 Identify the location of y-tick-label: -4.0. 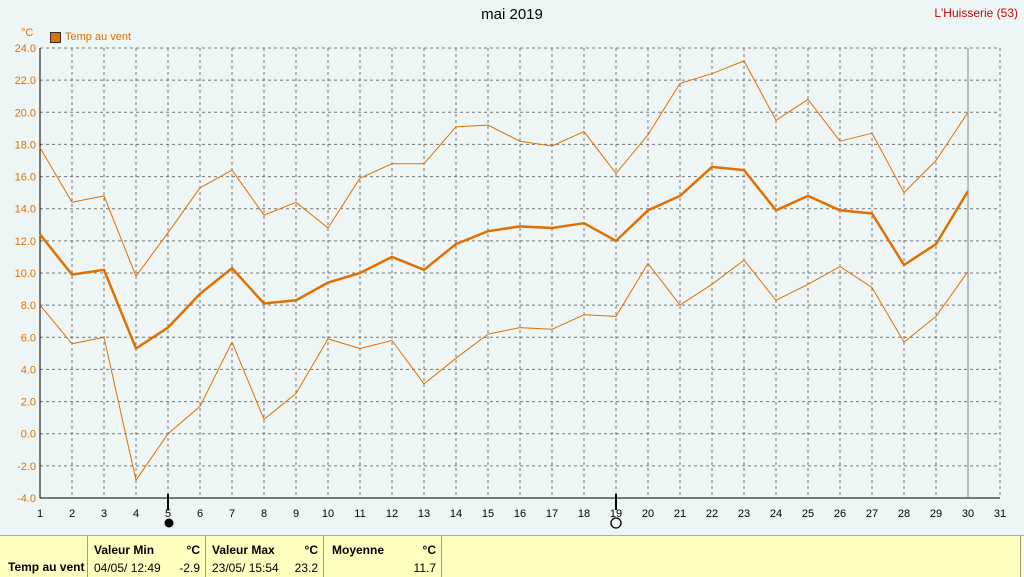
(26, 499).